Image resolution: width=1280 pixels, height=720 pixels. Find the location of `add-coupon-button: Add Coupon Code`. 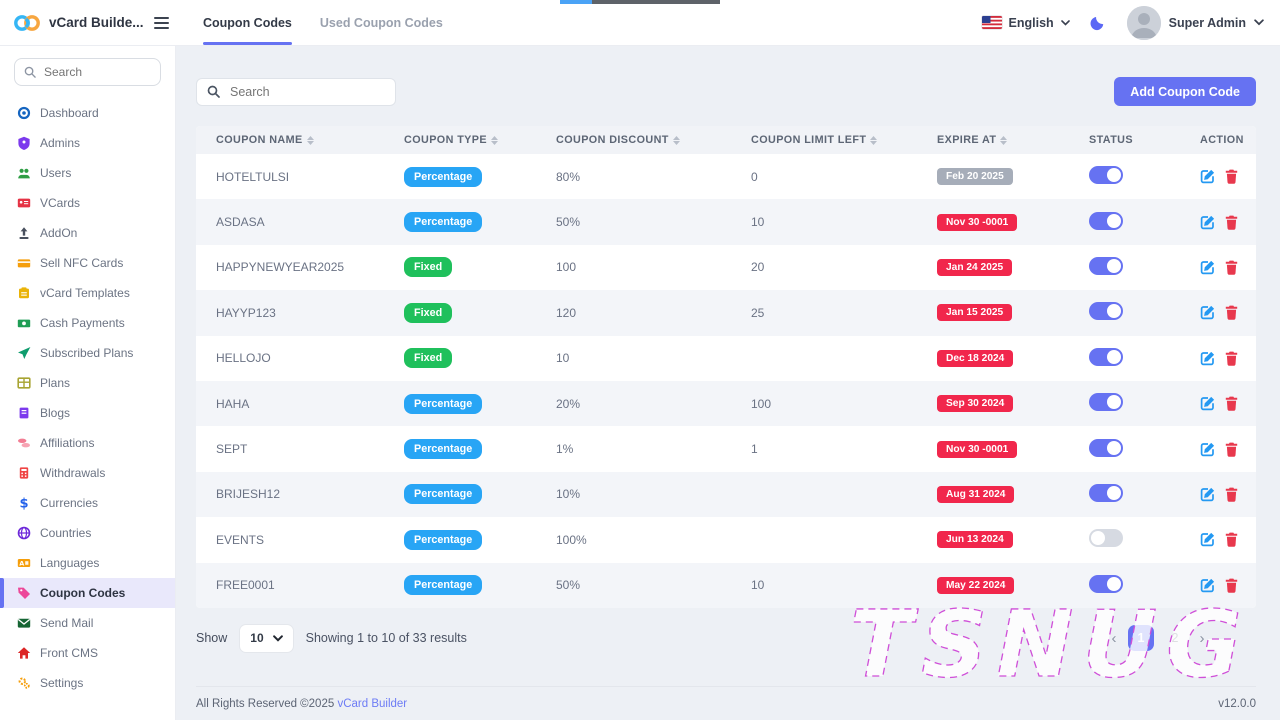

add-coupon-button: Add Coupon Code is located at coordinates (1185, 91).